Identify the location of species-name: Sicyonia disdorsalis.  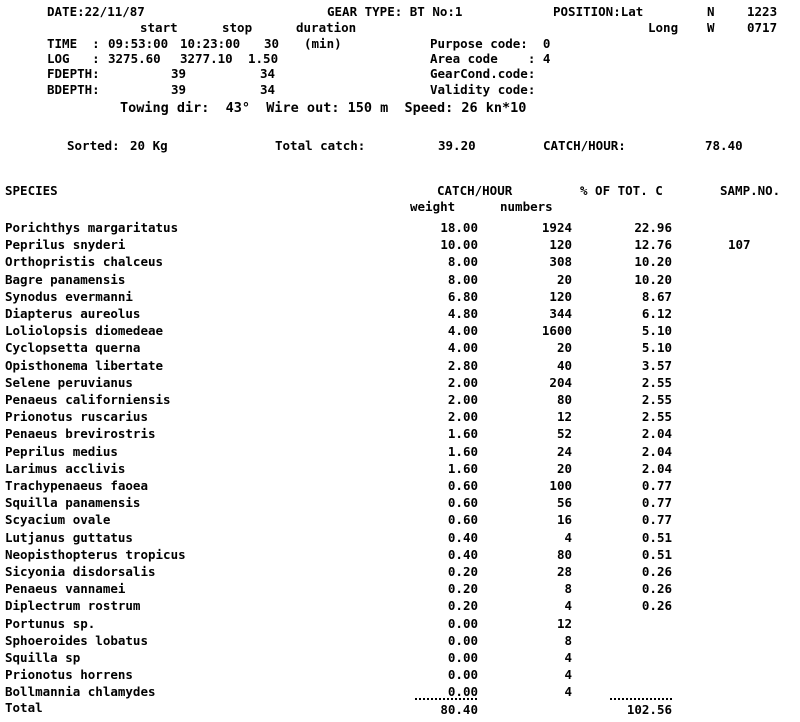
(80, 571).